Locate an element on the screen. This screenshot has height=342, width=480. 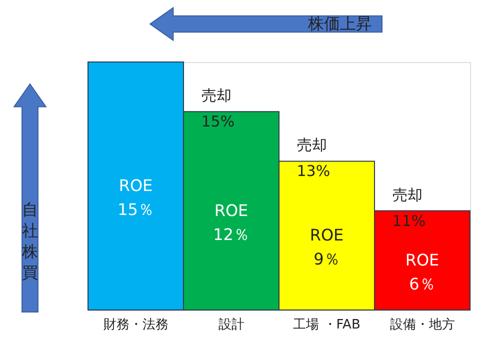
annotation: 売却 11% is located at coordinates (409, 208).